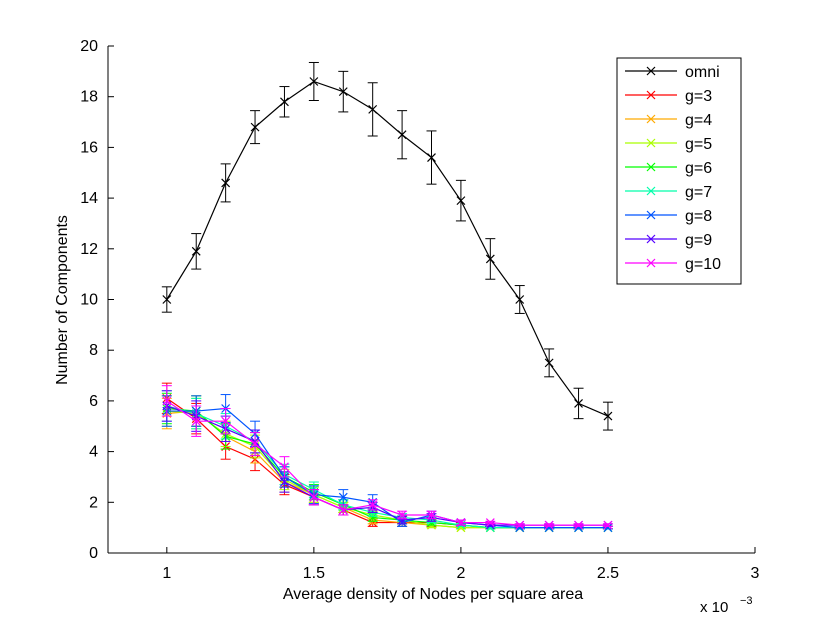 Image resolution: width=830 pixels, height=623 pixels. I want to click on y-tick-label: 12, so click(89, 249).